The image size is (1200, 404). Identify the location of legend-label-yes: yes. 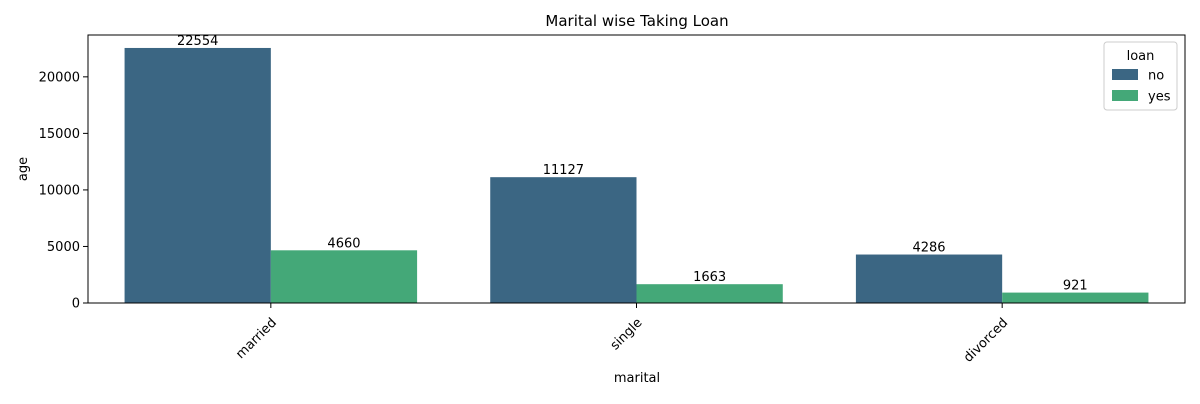
(1159, 97).